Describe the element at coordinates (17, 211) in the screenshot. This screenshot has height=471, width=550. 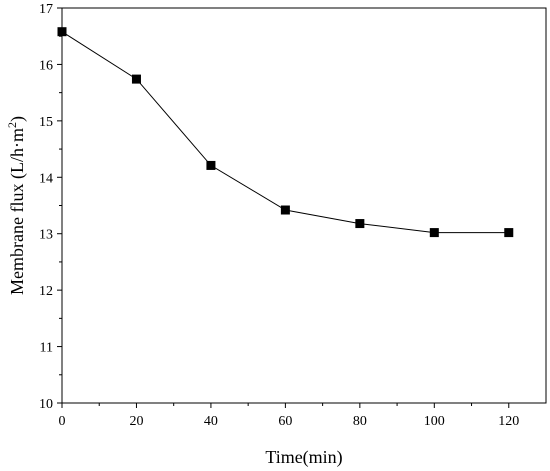
I see `y-axis-title-text: Membrane flux (L/h·m` at that location.